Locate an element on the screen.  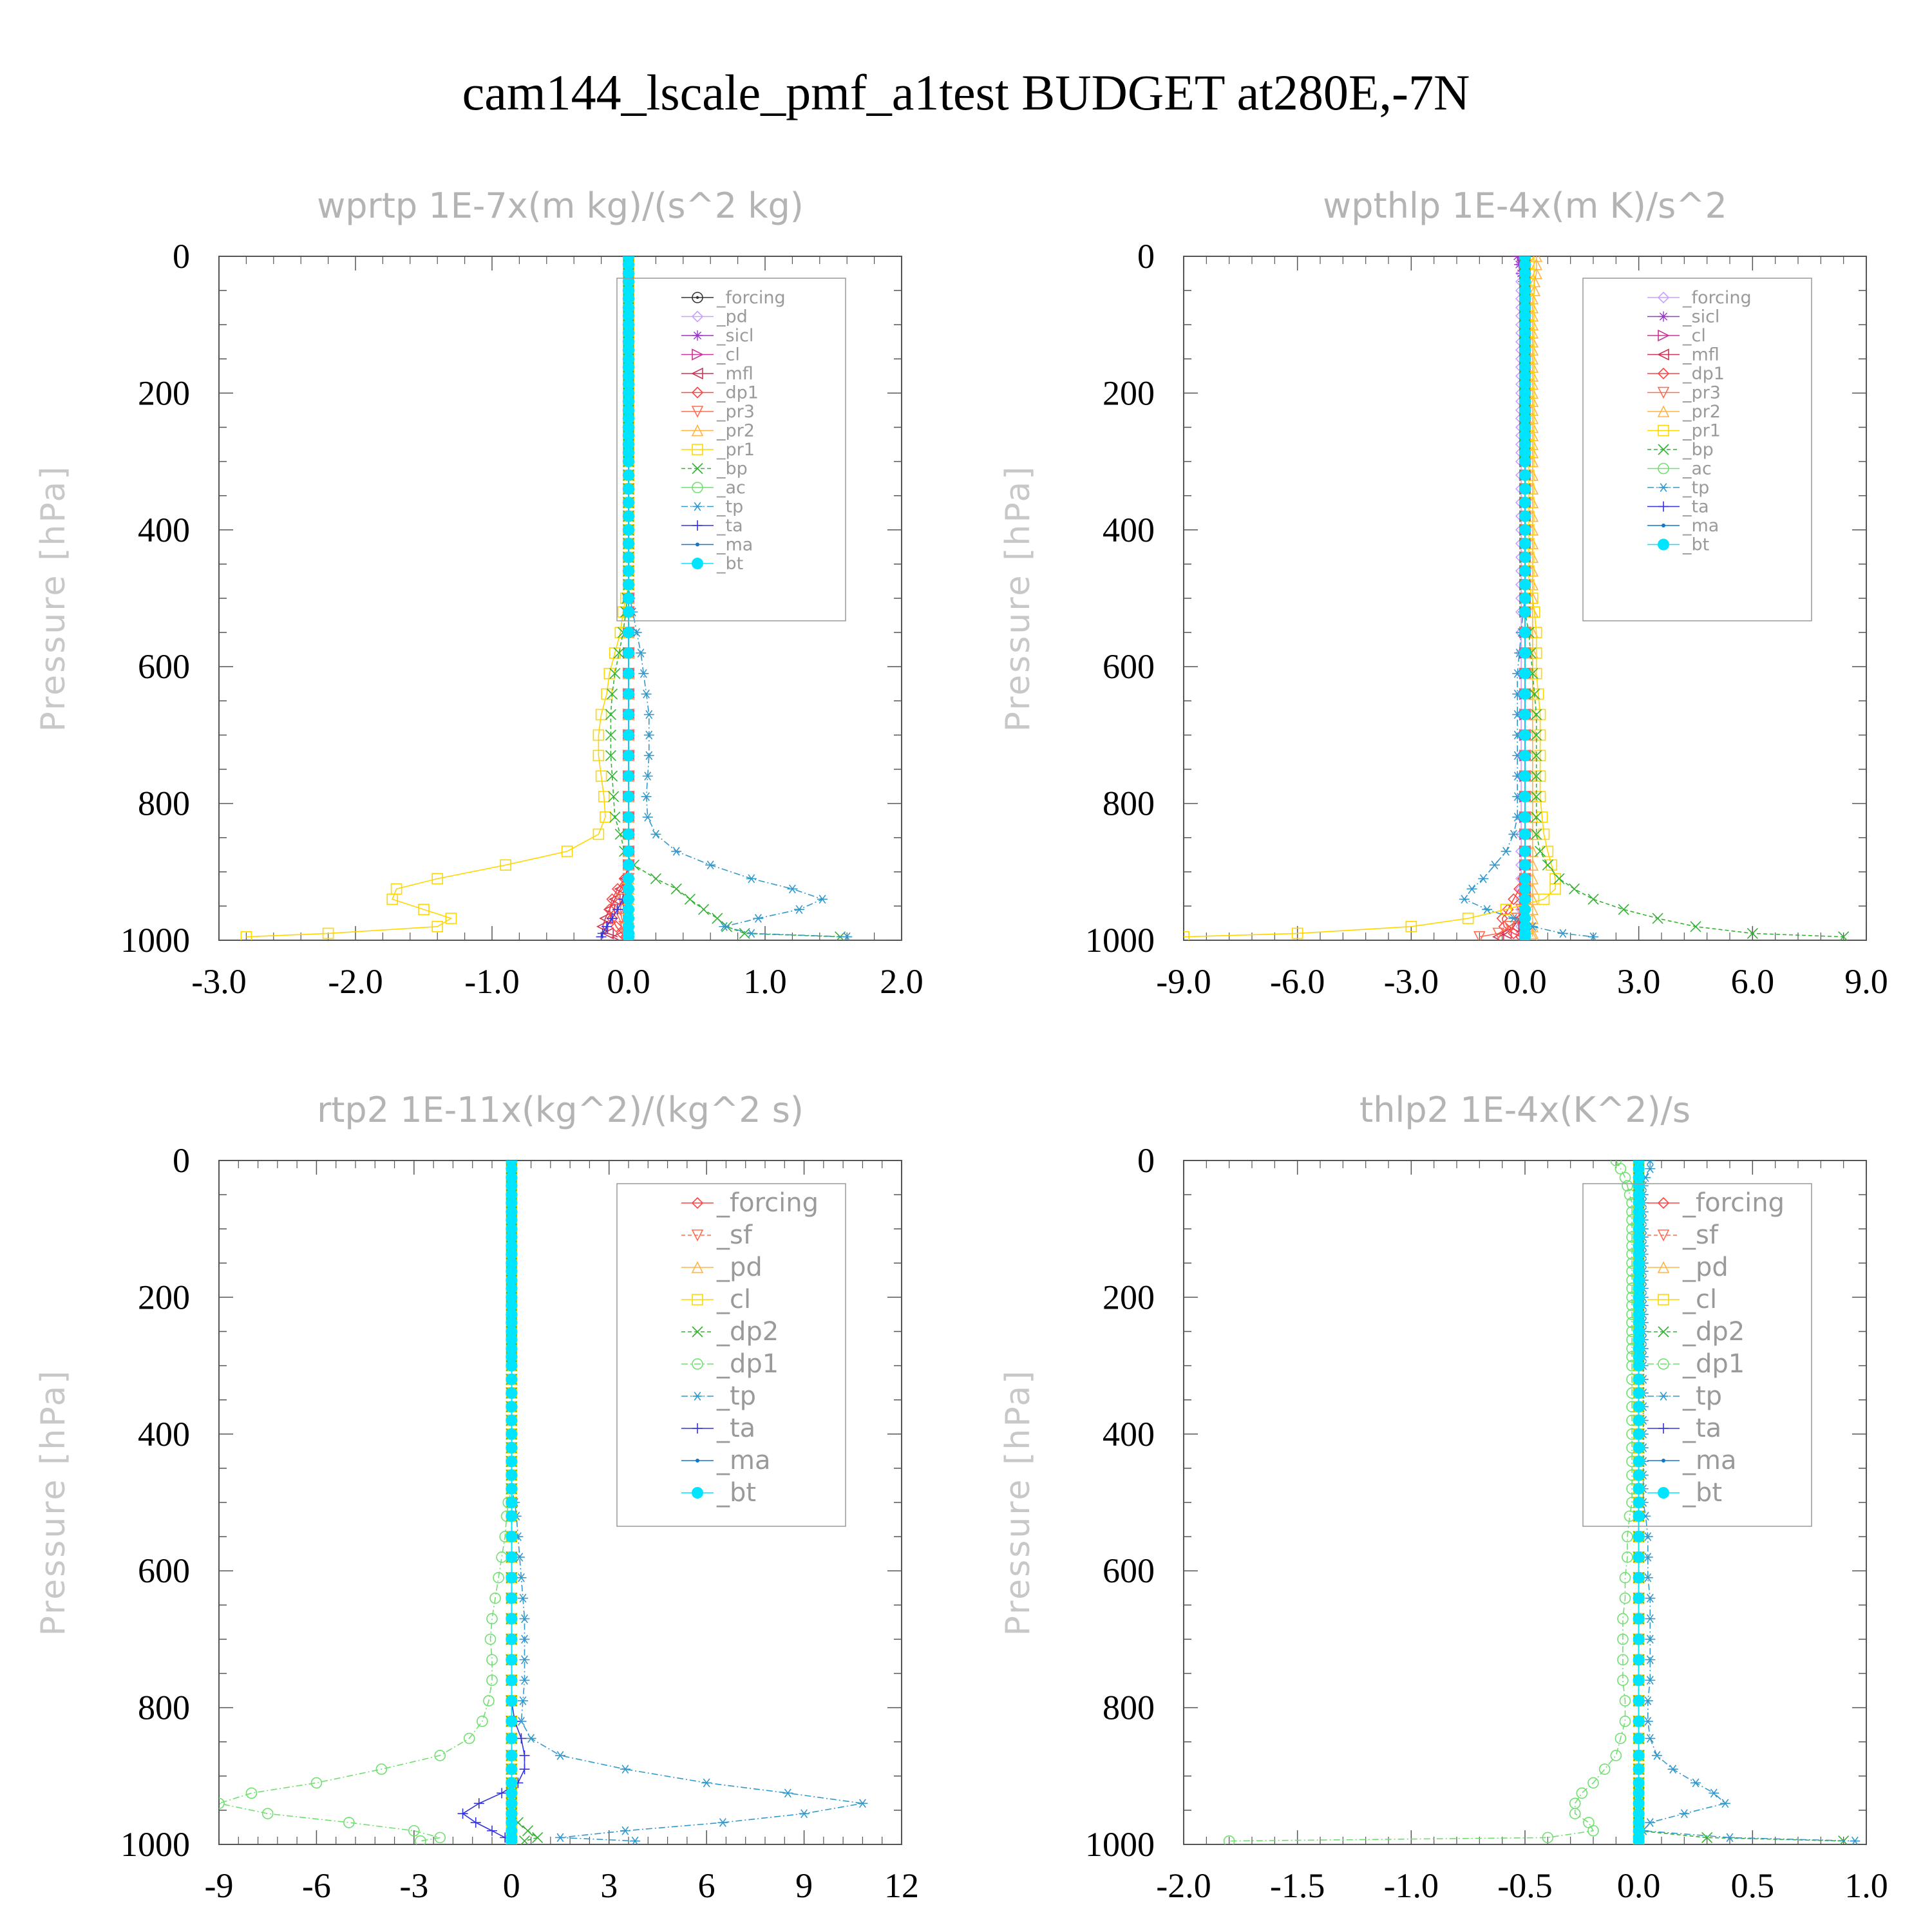
x-tick-label: 1.0 is located at coordinates (1866, 1886).